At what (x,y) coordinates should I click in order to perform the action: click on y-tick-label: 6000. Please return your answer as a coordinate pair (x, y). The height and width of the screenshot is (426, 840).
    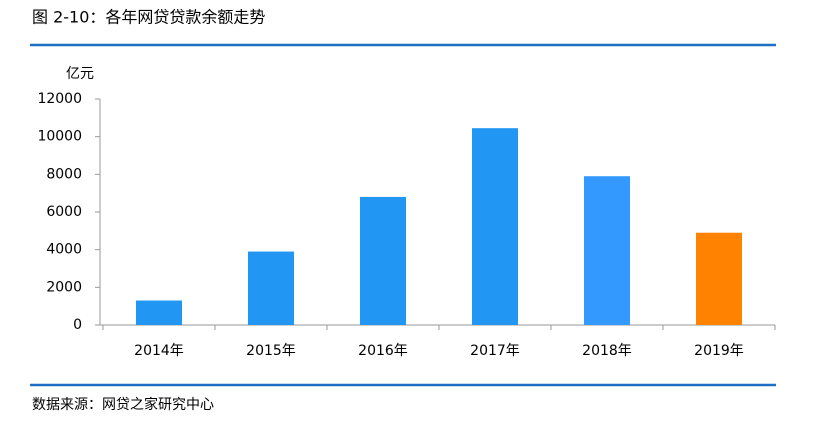
    Looking at the image, I should click on (64, 212).